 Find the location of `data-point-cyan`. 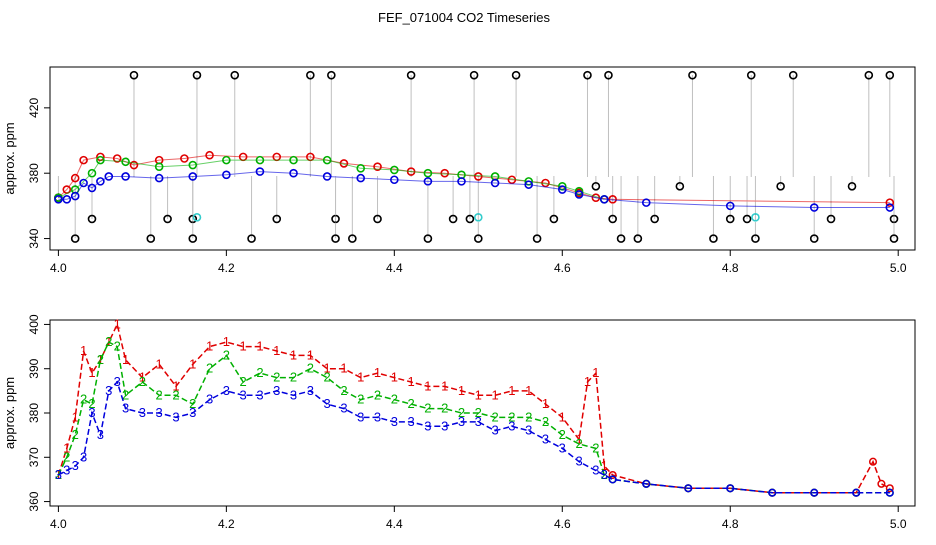

data-point-cyan is located at coordinates (197, 217).